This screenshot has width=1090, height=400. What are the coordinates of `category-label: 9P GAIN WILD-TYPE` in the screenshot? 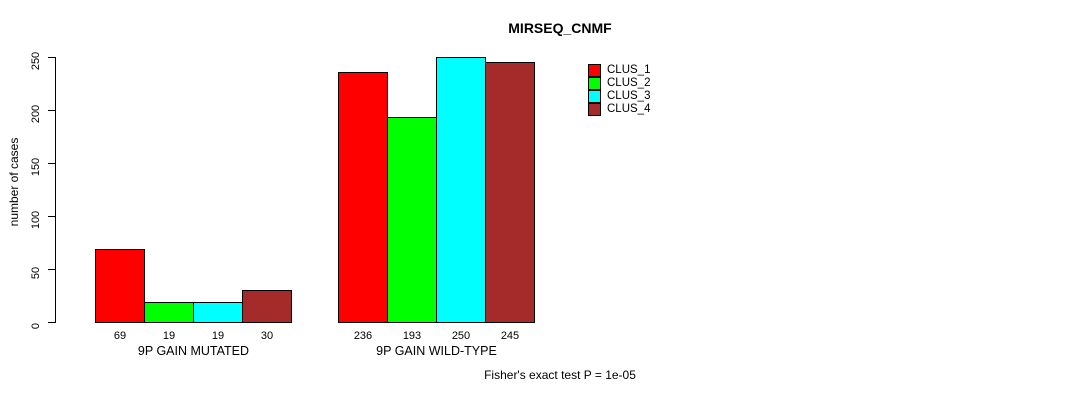 It's located at (436, 351).